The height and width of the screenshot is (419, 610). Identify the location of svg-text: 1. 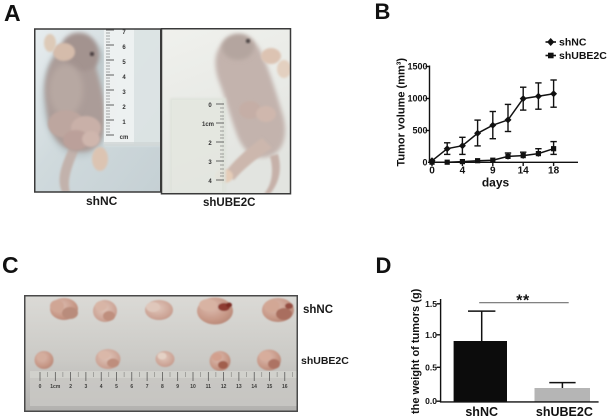
(124, 123).